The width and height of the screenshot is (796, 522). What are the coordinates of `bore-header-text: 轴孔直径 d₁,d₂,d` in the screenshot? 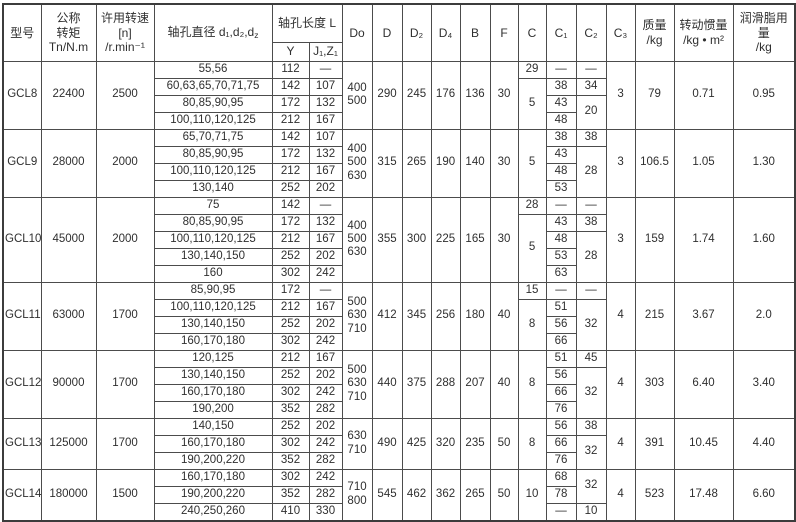 It's located at (211, 32).